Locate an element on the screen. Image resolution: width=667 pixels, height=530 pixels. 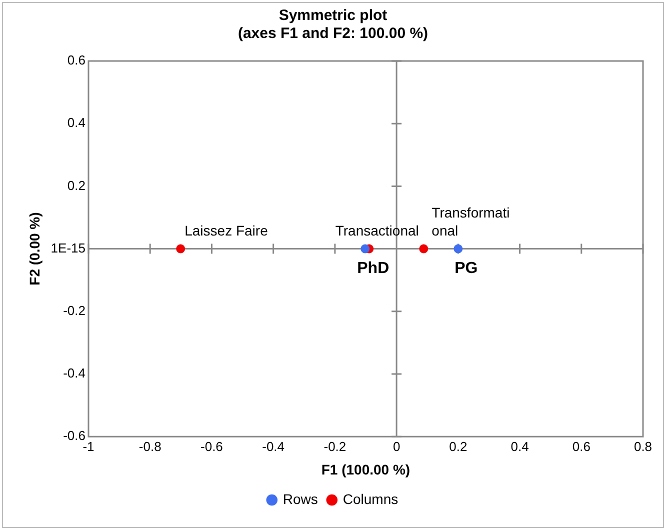
chart-title: Symmetric plot (axes F1 and F2: 100.00 %) is located at coordinates (333, 24).